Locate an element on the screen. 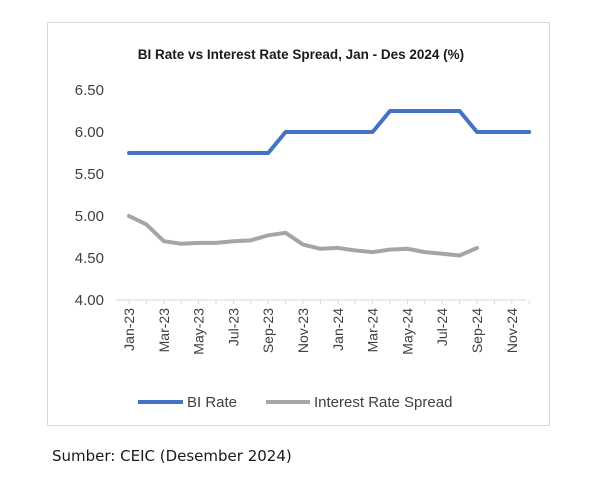  x-tick-label: Nov-23 is located at coordinates (303, 330).